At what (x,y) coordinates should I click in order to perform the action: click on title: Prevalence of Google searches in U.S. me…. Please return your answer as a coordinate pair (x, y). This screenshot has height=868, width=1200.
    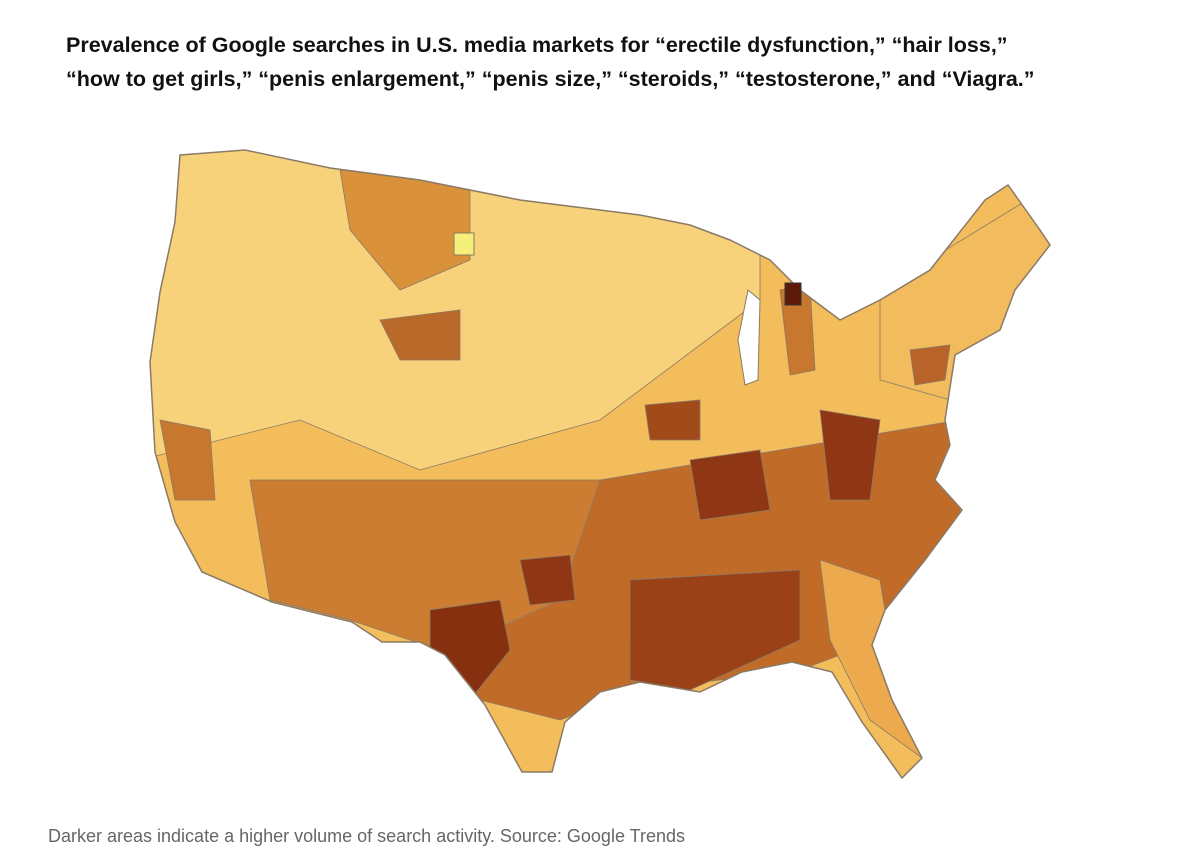
    Looking at the image, I should click on (550, 62).